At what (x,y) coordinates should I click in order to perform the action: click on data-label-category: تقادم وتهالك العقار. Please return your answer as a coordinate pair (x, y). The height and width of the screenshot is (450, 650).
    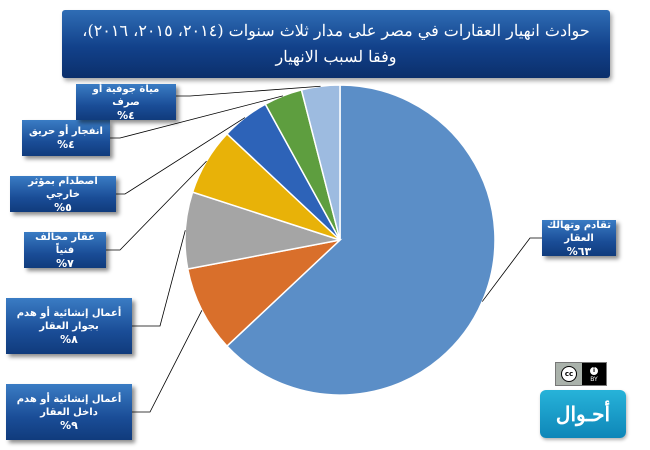
    Looking at the image, I should click on (579, 231).